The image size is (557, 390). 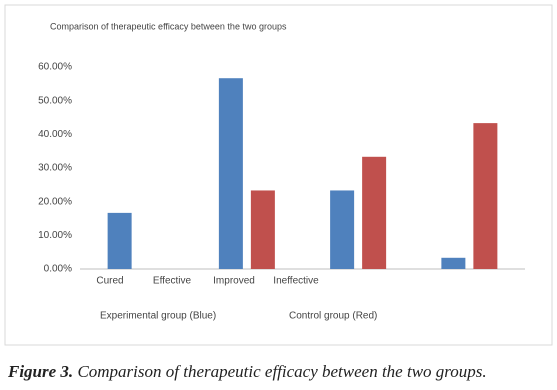 What do you see at coordinates (55, 100) in the screenshot?
I see `y-tick-label: 50.00%` at bounding box center [55, 100].